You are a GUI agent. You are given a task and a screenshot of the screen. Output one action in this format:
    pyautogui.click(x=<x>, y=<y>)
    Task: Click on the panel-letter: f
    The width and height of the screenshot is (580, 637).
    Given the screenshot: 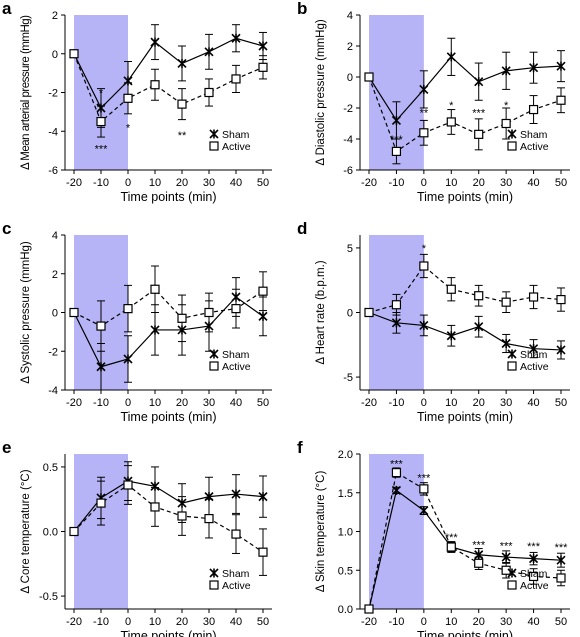 What is the action you would take?
    pyautogui.click(x=300, y=447)
    